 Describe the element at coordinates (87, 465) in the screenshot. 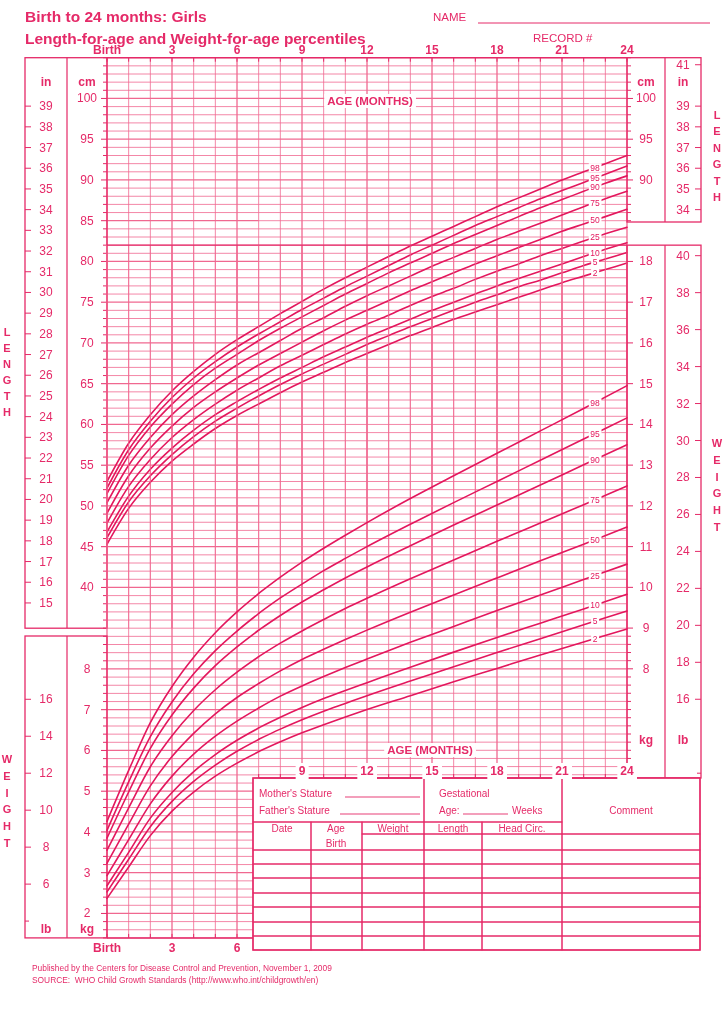

I see `y-tick-label: 55` at that location.